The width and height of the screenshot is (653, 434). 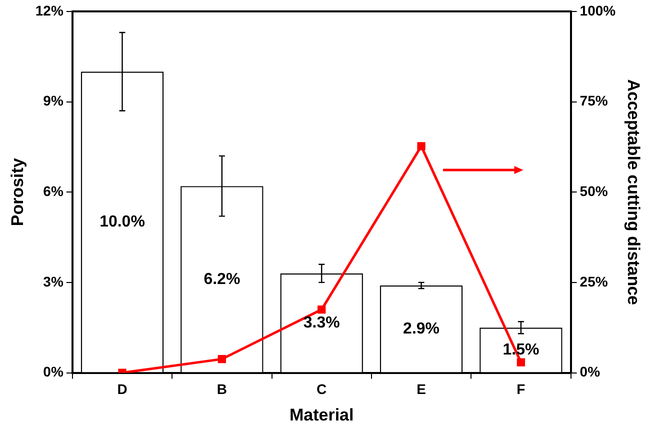 I want to click on data-label: 6.2%, so click(x=222, y=279).